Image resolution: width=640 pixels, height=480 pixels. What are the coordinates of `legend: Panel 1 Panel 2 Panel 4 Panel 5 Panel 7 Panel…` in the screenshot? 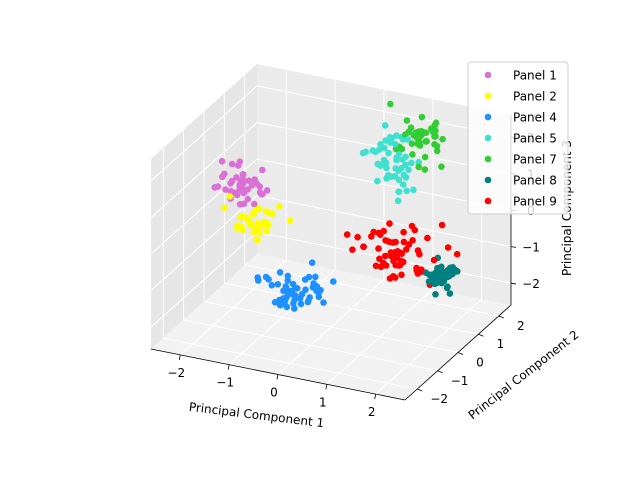 It's located at (518, 138).